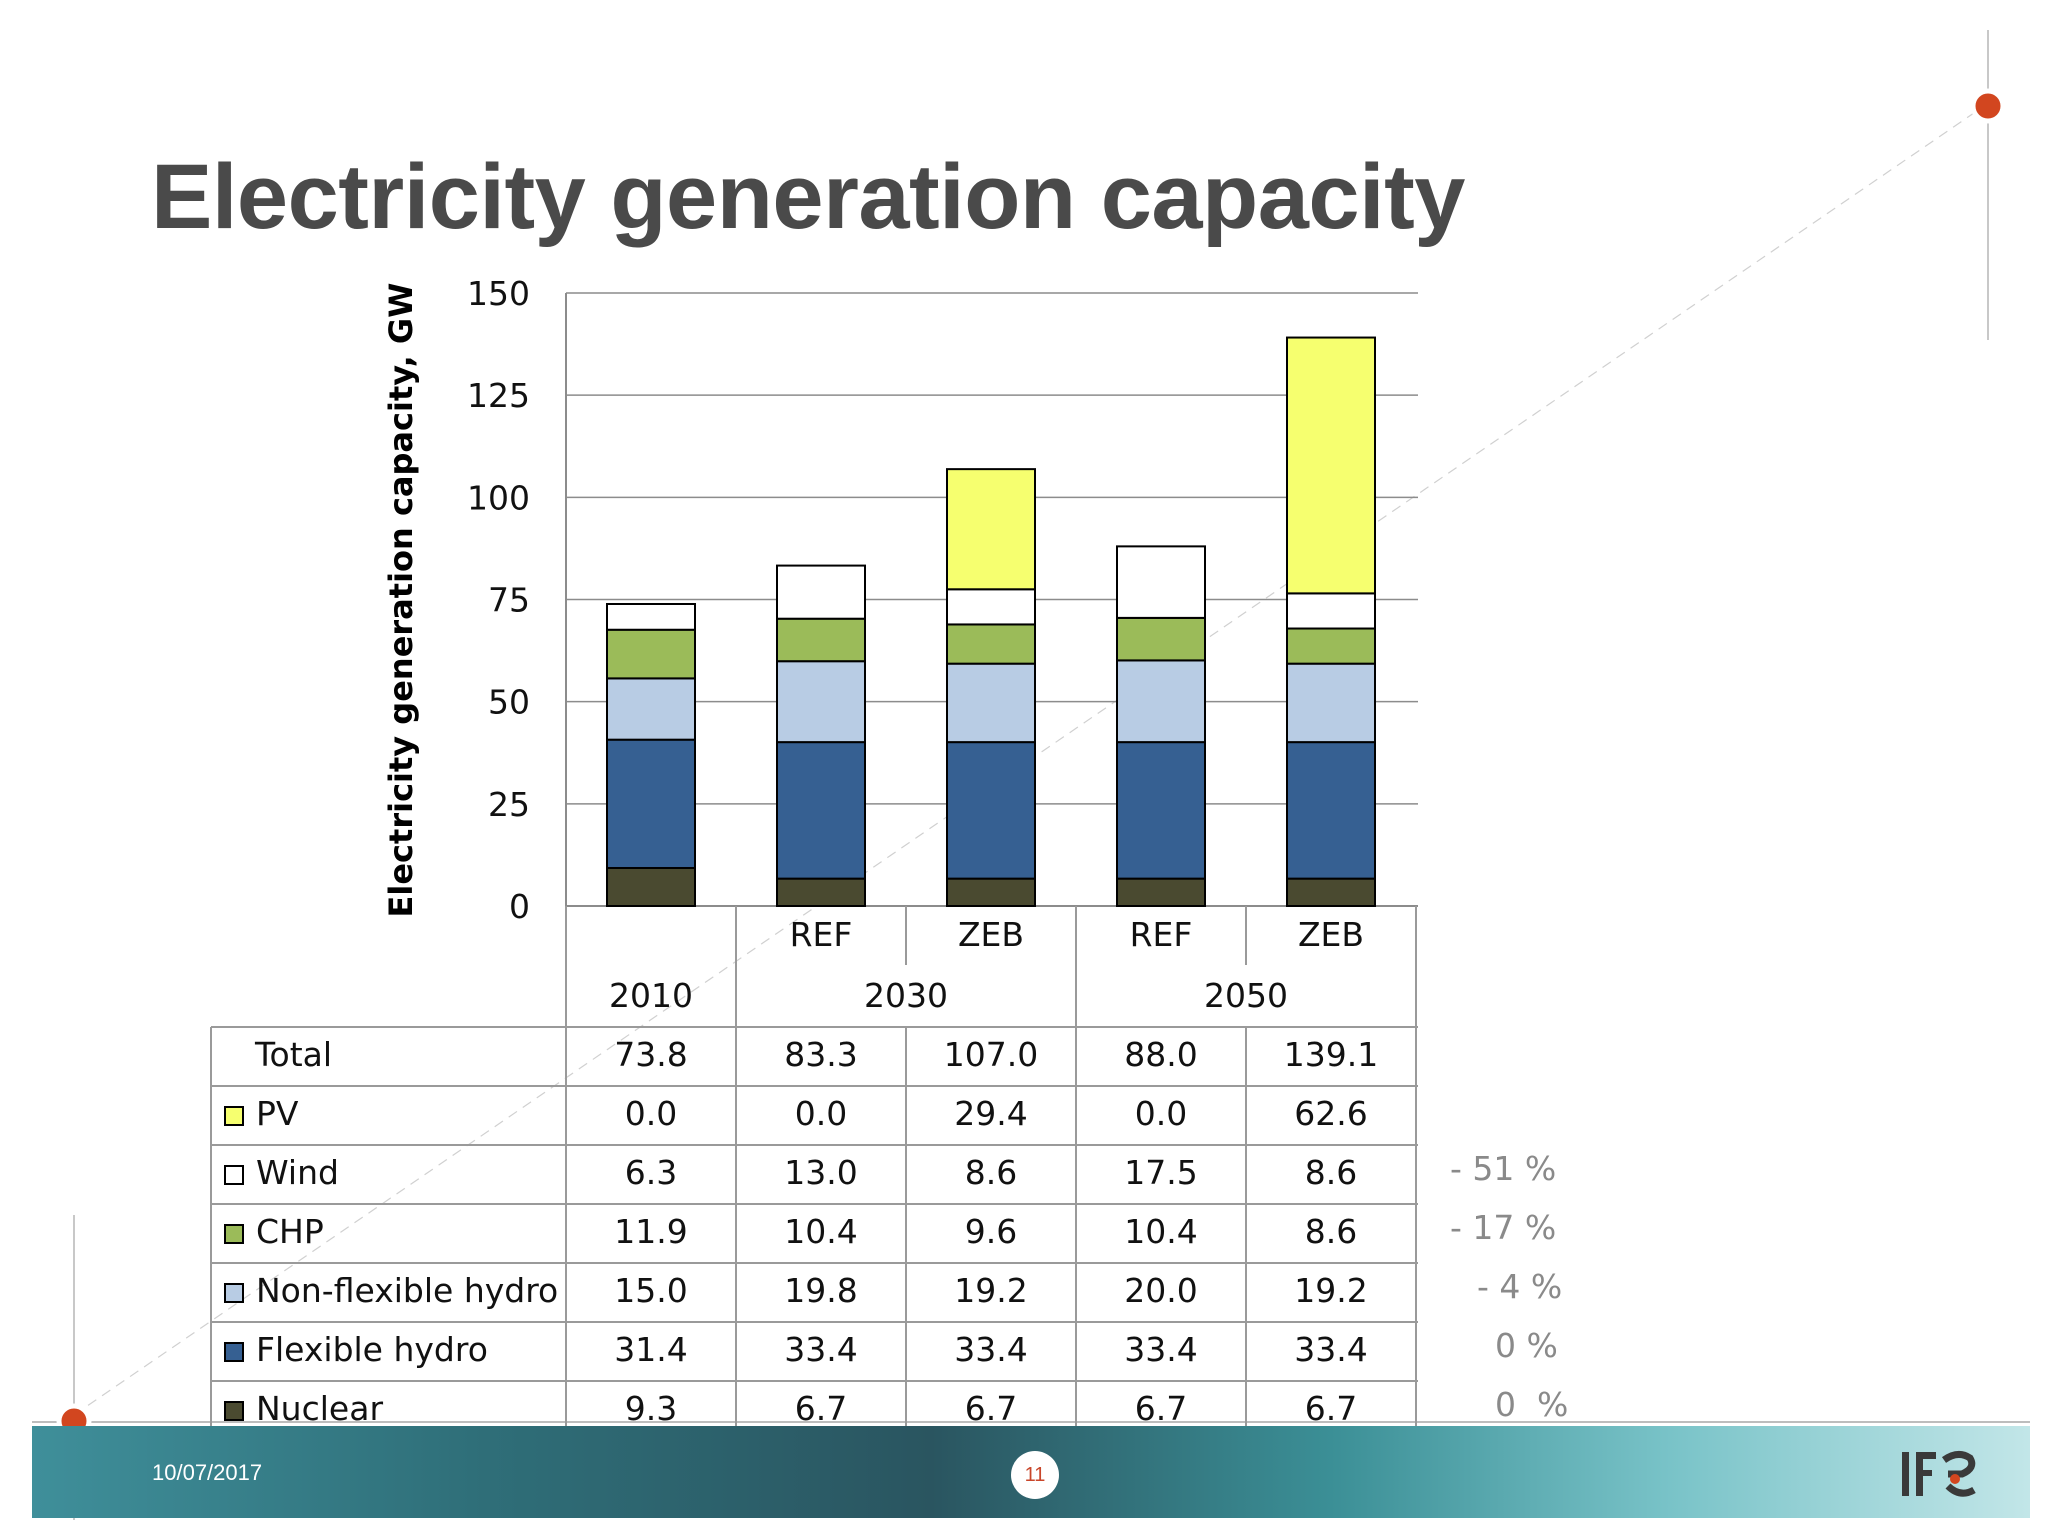 Image resolution: width=2048 pixels, height=1536 pixels. Describe the element at coordinates (1331, 1113) in the screenshot. I see `table-cell-value: 62.6` at that location.